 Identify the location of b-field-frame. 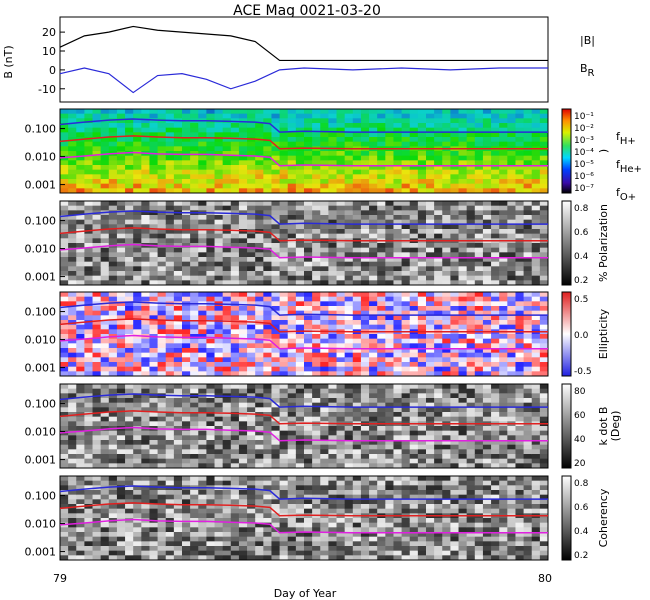
(304, 59).